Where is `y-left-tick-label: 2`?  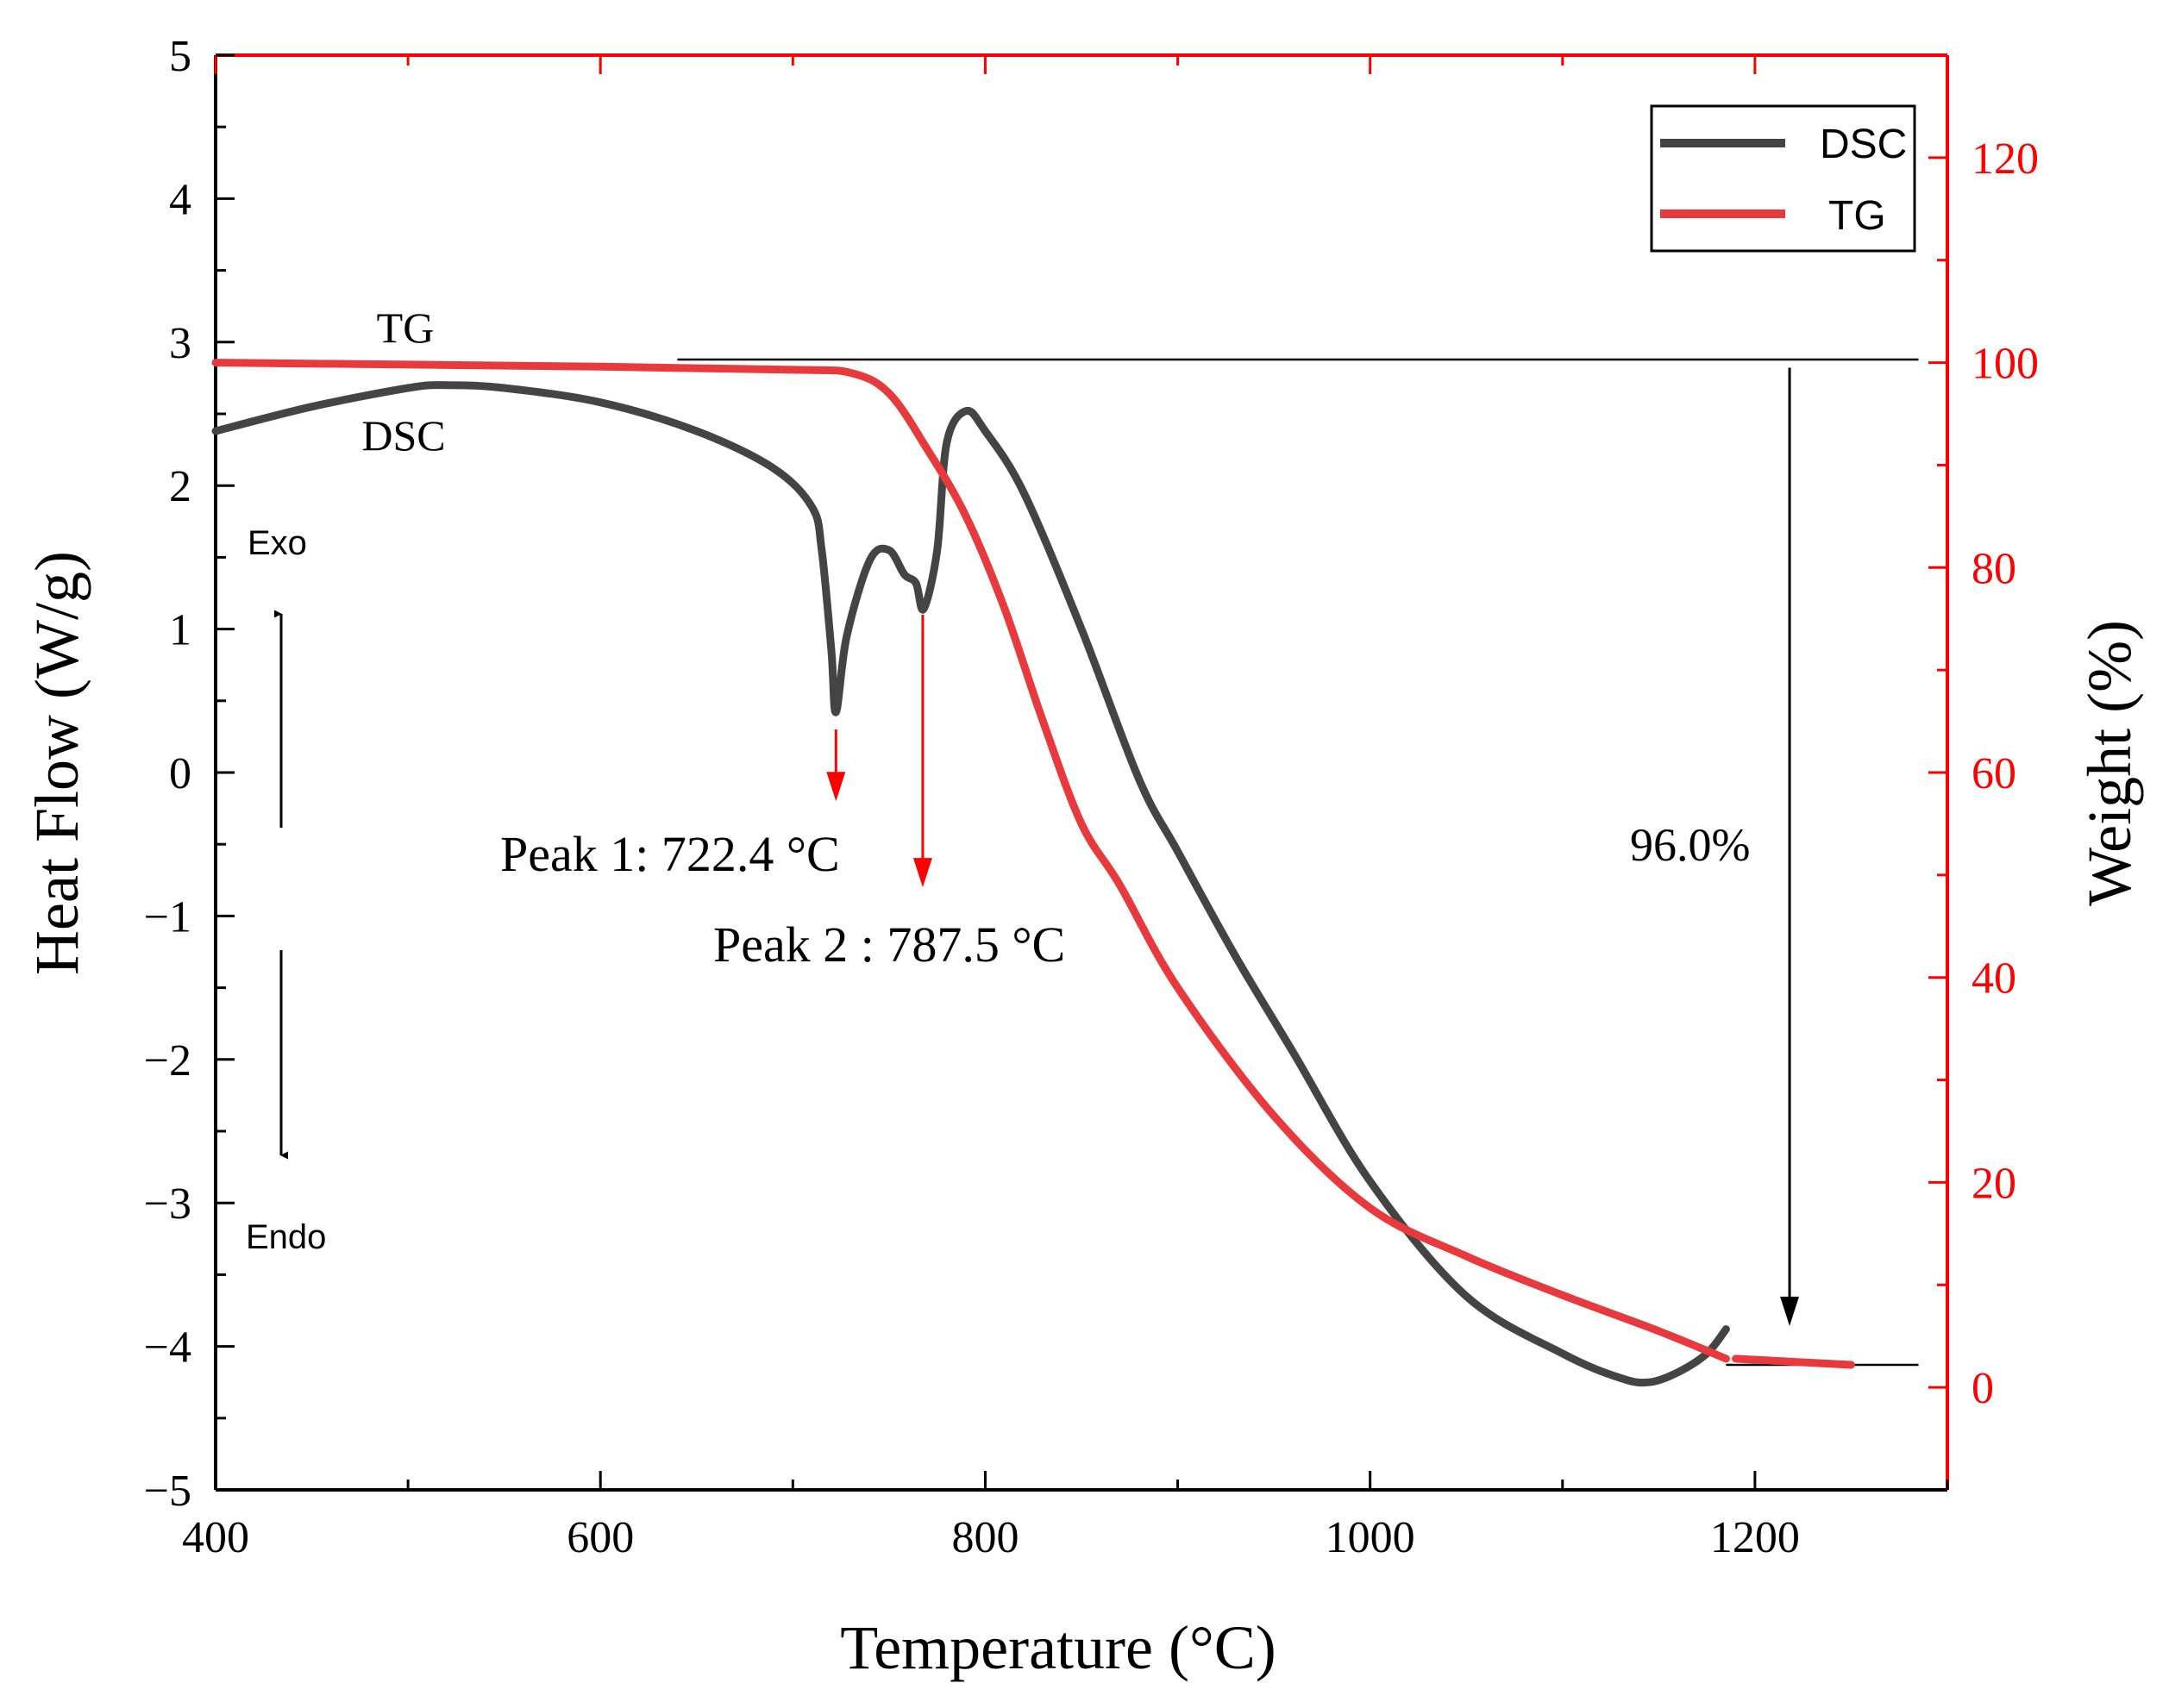 y-left-tick-label: 2 is located at coordinates (180, 486).